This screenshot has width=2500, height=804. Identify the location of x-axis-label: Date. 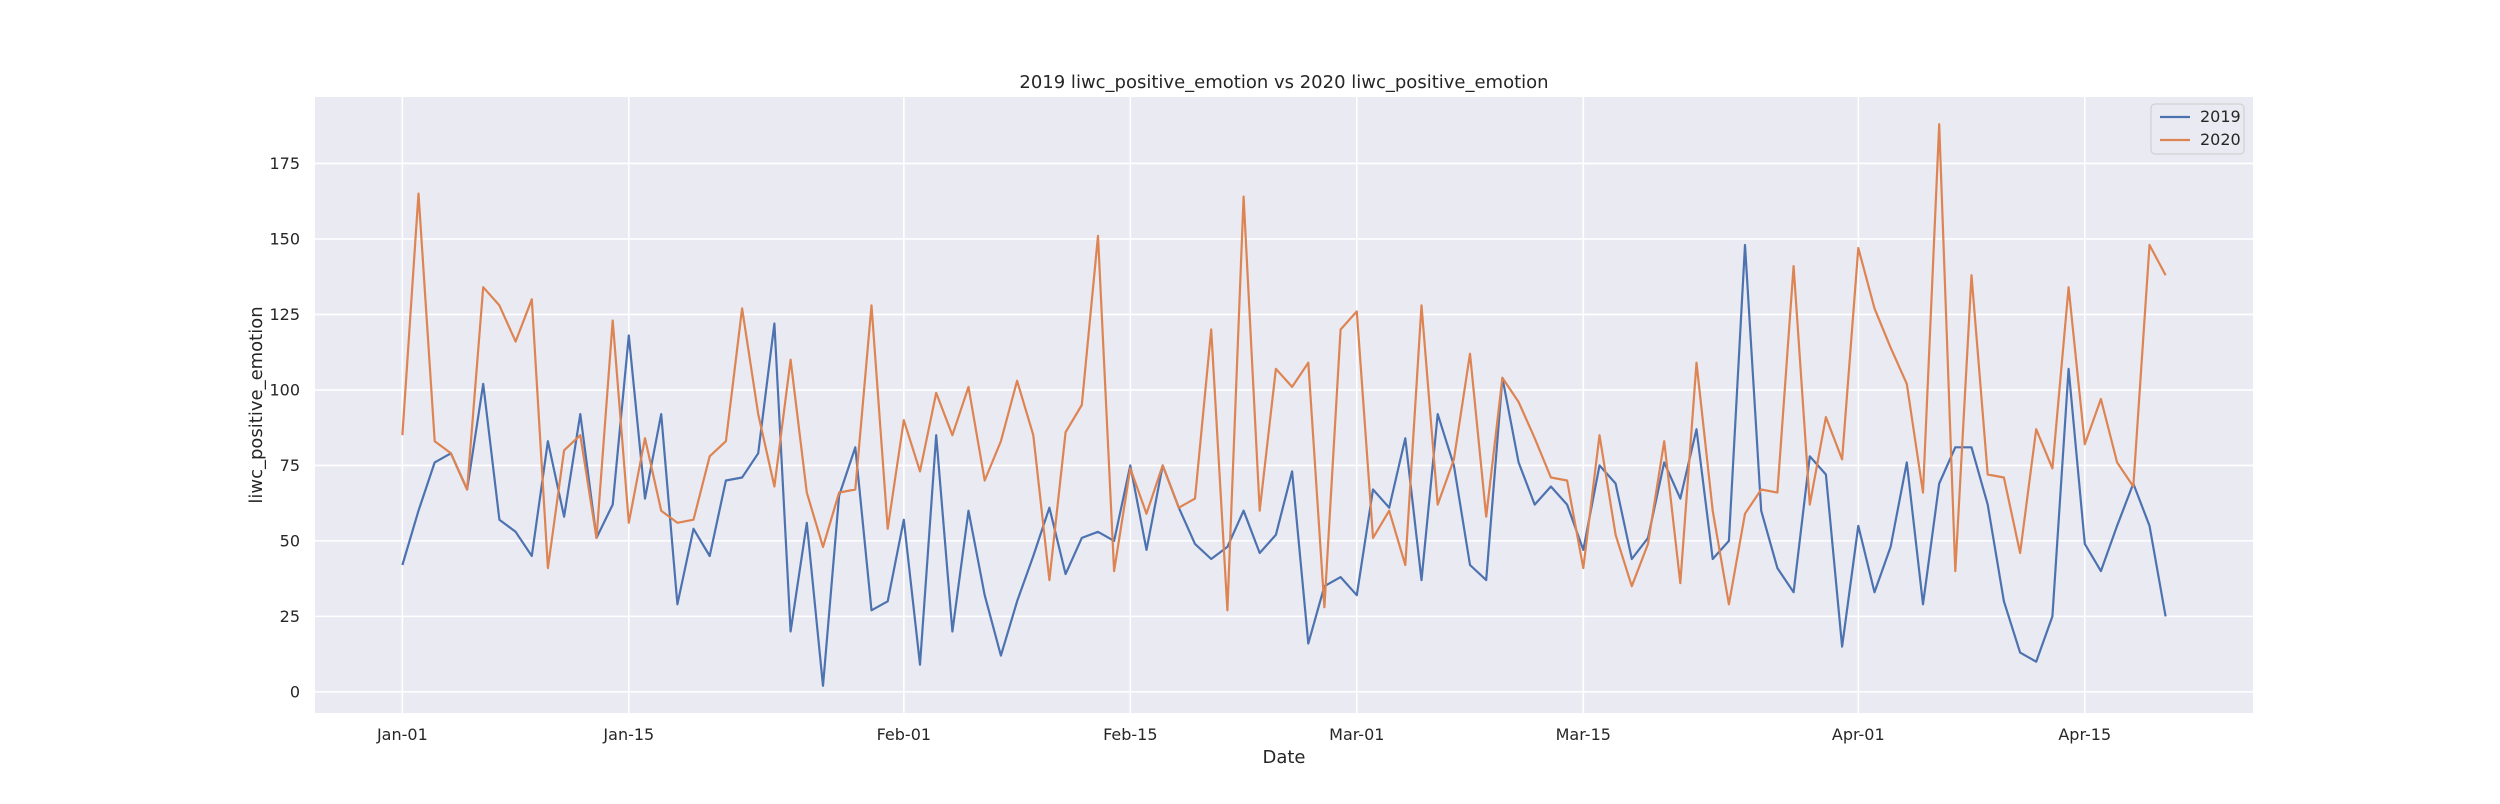
(1283, 757).